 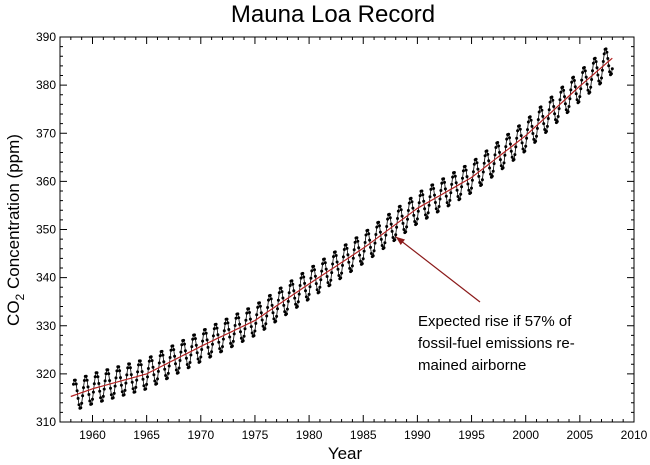 I want to click on annotation-line-1: Expected rise if 57% of, so click(x=495, y=321).